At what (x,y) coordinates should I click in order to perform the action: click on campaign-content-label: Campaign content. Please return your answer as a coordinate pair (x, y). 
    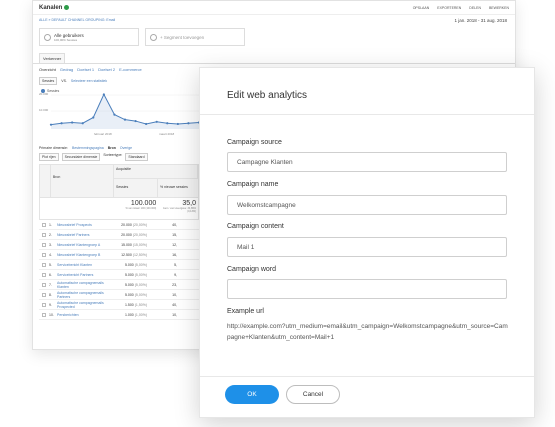
    Looking at the image, I should click on (255, 226).